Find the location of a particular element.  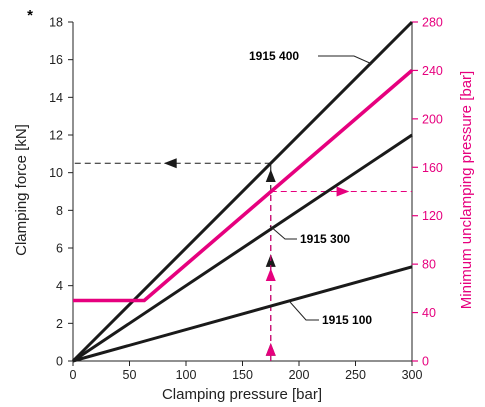

y-tick-label: 10 is located at coordinates (56, 173).